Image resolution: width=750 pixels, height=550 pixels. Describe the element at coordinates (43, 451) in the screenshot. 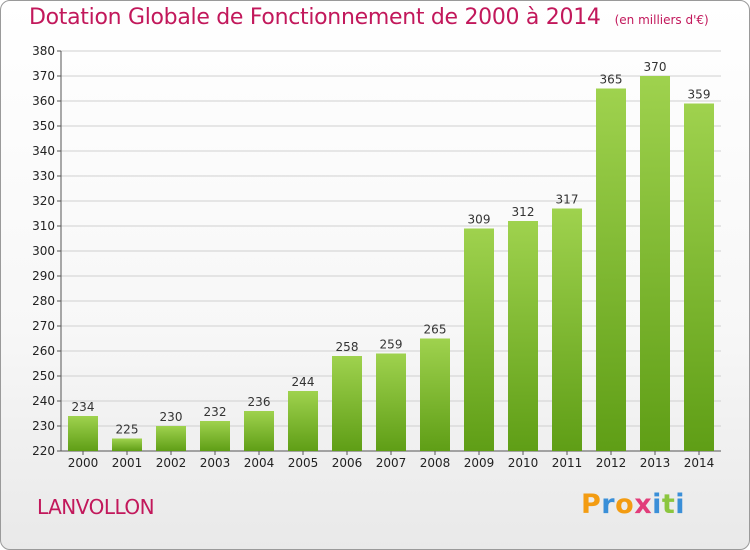

I see `y-tick-label: 220` at that location.